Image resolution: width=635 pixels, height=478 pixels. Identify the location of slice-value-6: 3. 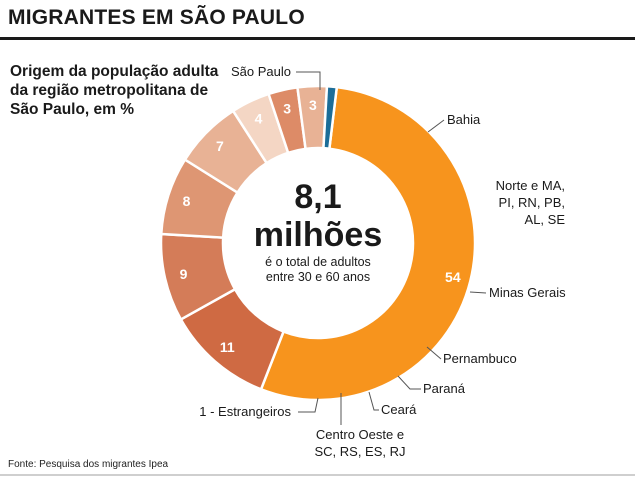
(287, 108).